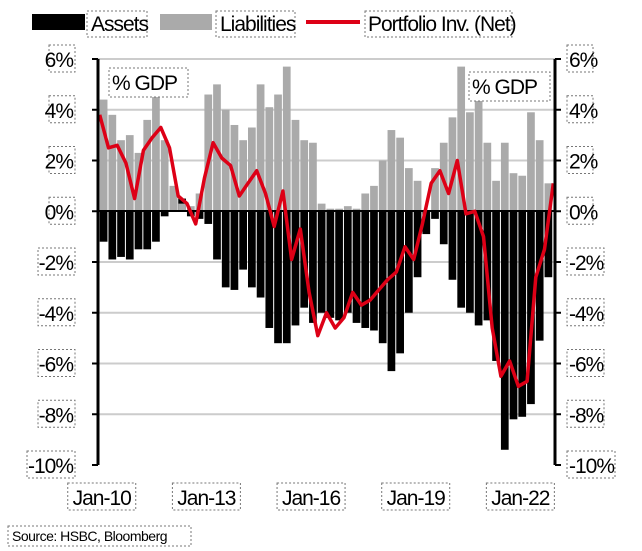  I want to click on y-tick-label-right: -6%, so click(586, 365).